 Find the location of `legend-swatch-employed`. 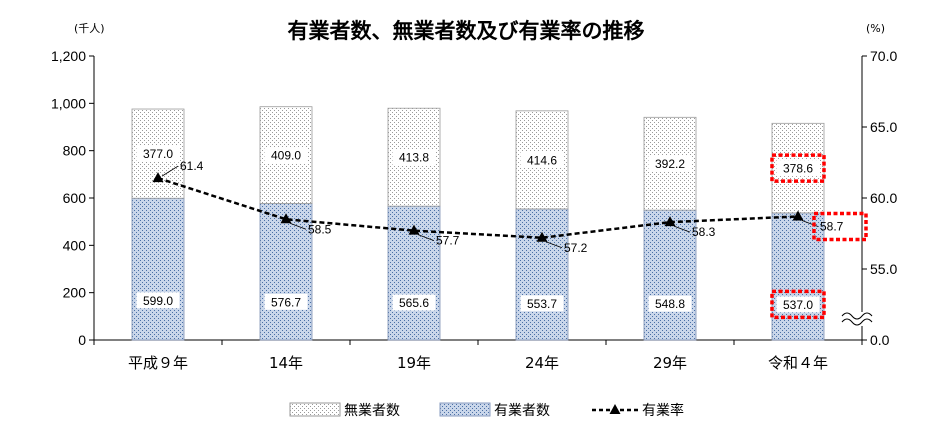

legend-swatch-employed is located at coordinates (465, 409).